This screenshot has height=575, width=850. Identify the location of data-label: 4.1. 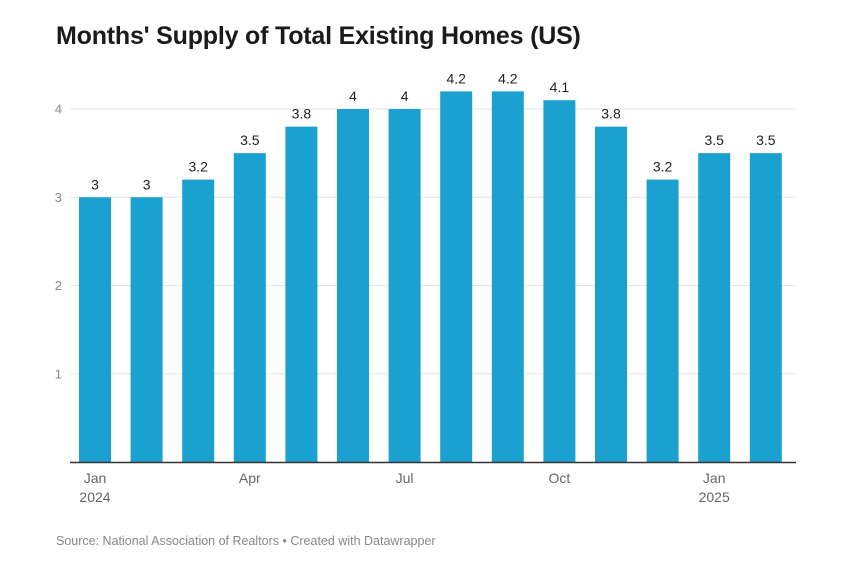
(560, 87).